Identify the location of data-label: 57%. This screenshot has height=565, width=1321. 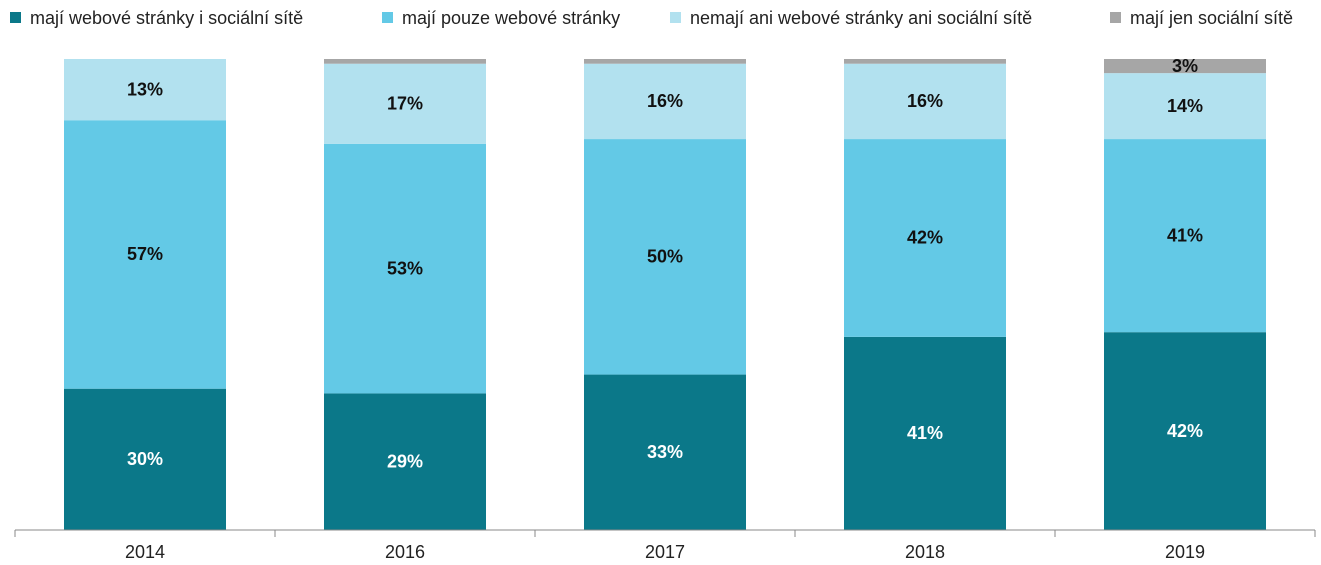
(145, 254).